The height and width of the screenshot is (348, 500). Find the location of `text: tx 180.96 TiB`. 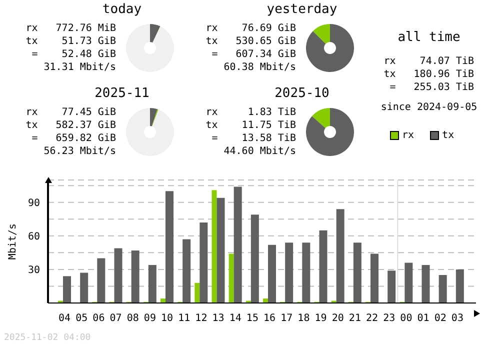

text: tx 180.96 TiB is located at coordinates (428, 74).